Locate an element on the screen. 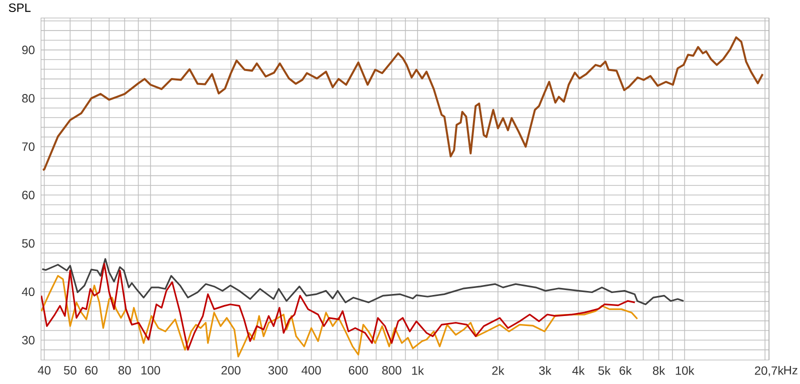  x-tick-label: 100 is located at coordinates (150, 370).